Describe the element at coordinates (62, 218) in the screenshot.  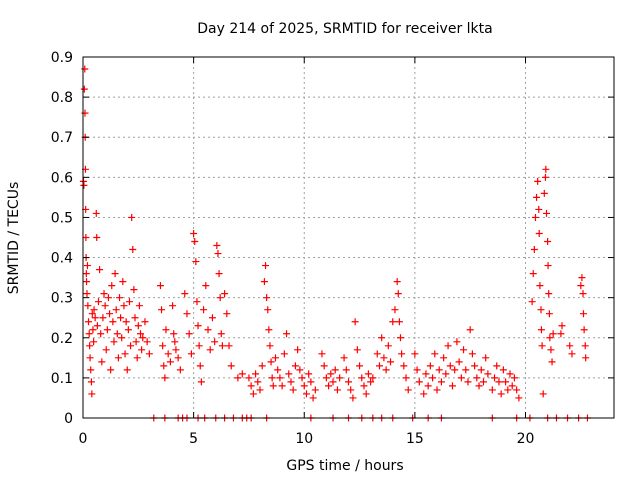
I see `y-tick-label: 0.5` at that location.